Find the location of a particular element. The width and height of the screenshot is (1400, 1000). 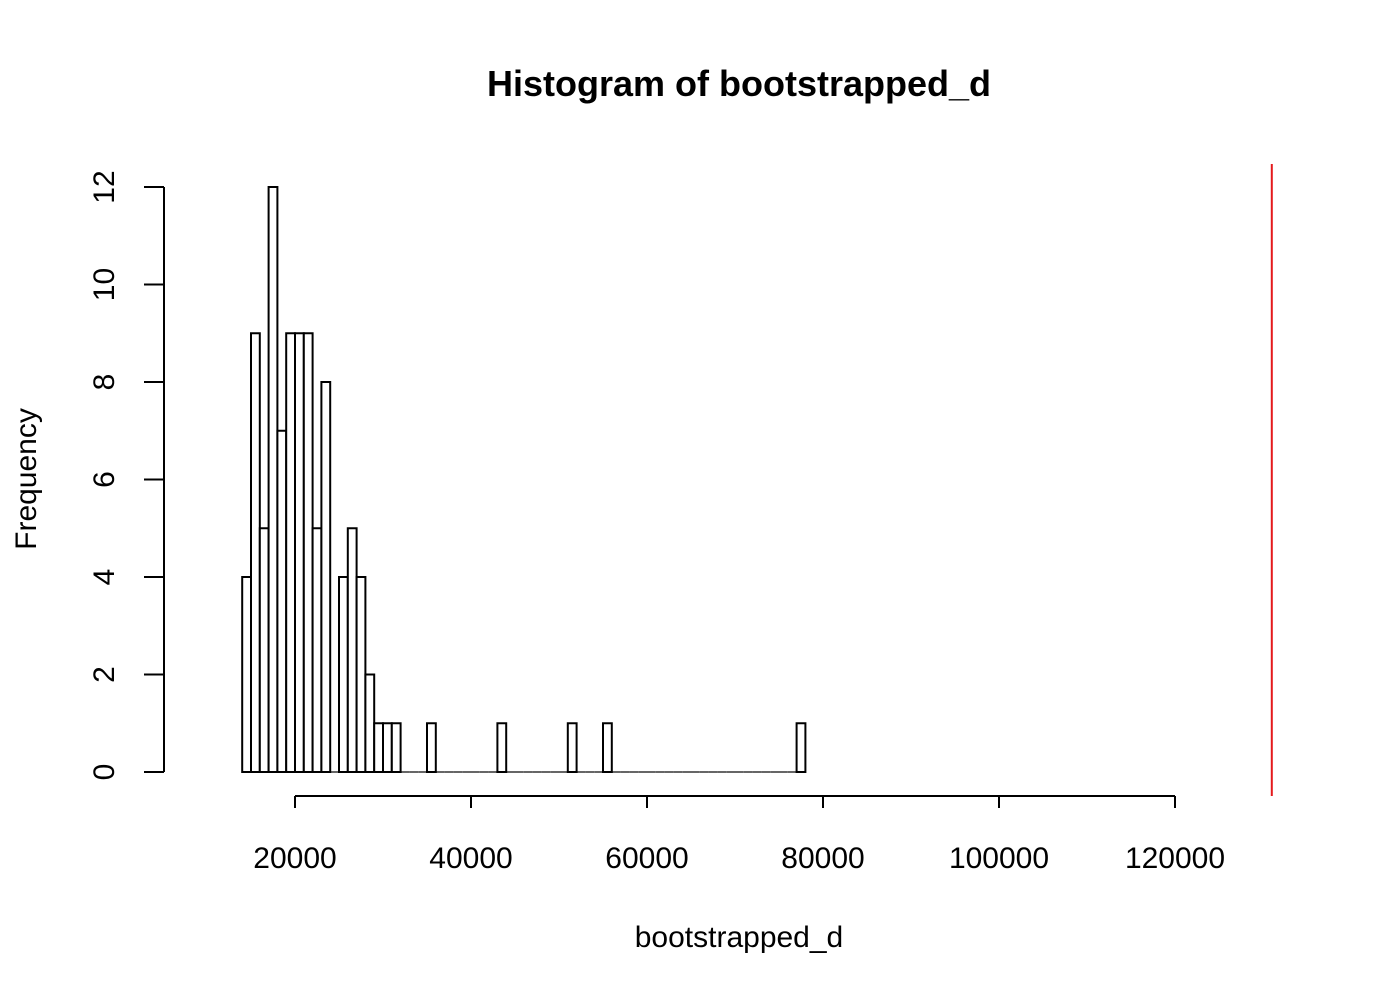

x-tick-label: 100000 is located at coordinates (999, 858).